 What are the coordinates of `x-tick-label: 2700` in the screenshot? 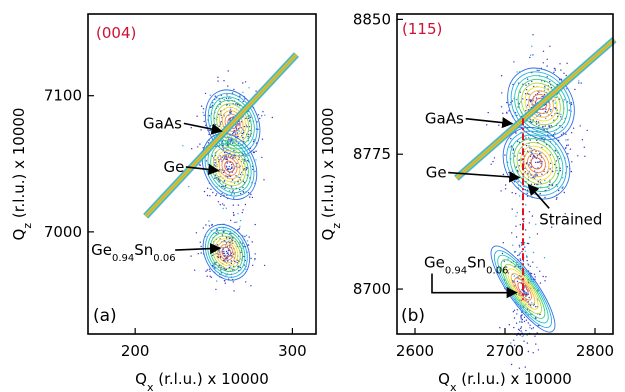 It's located at (505, 351).